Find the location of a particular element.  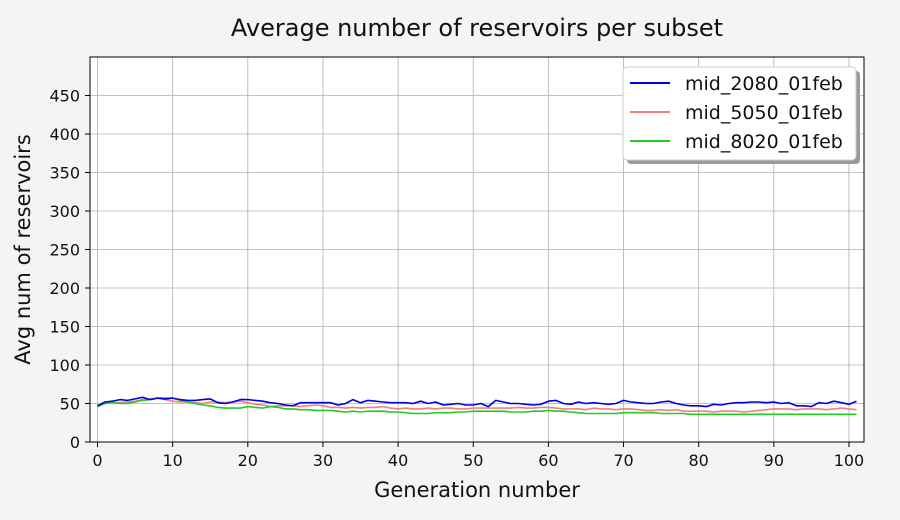

y-tick-label: 300 is located at coordinates (64, 211).